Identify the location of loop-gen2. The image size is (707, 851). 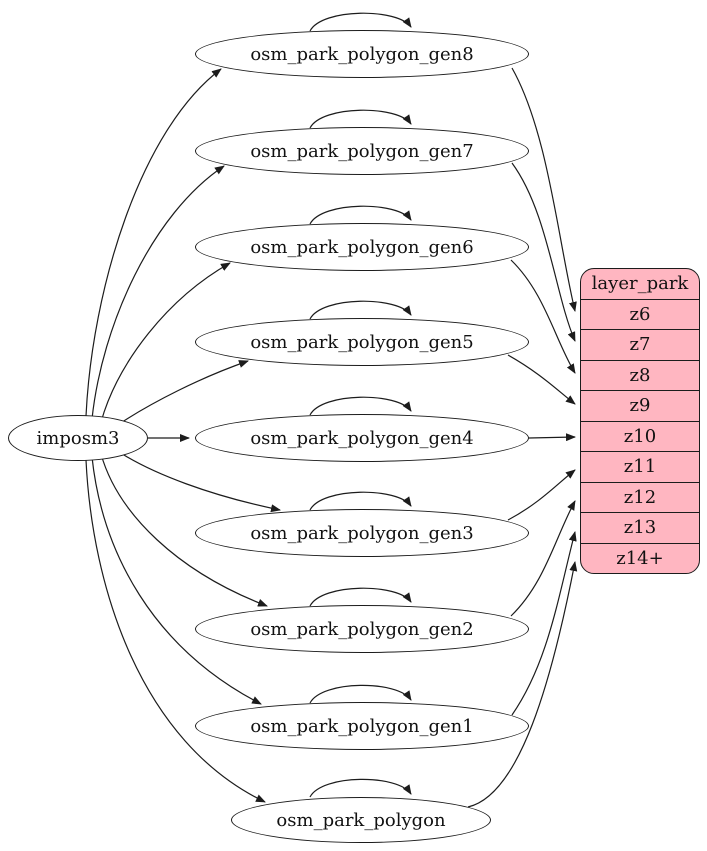
(360, 597).